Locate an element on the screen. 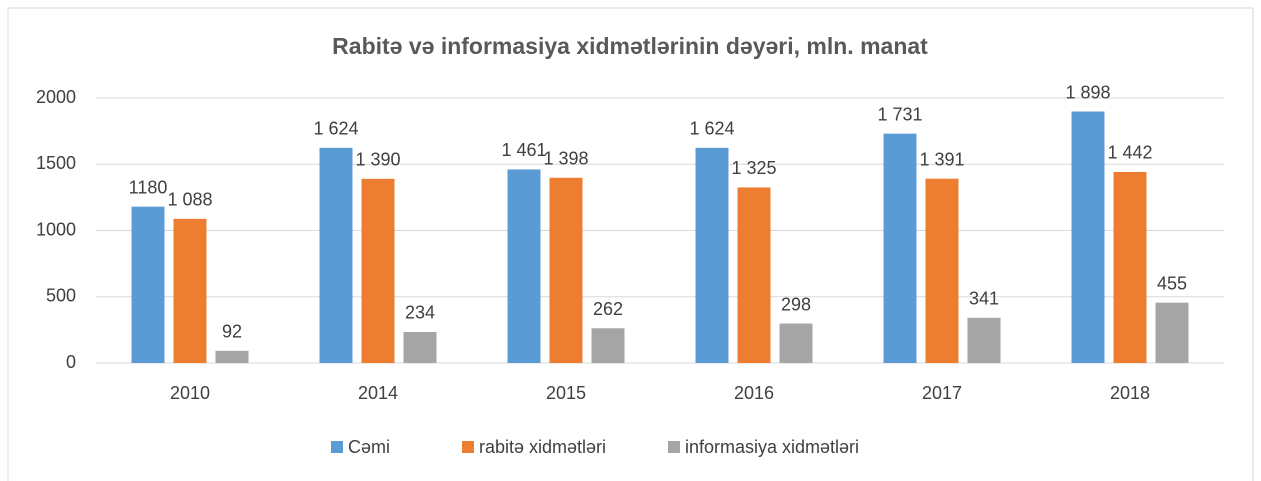  y-tick-label: 500 is located at coordinates (61, 296).